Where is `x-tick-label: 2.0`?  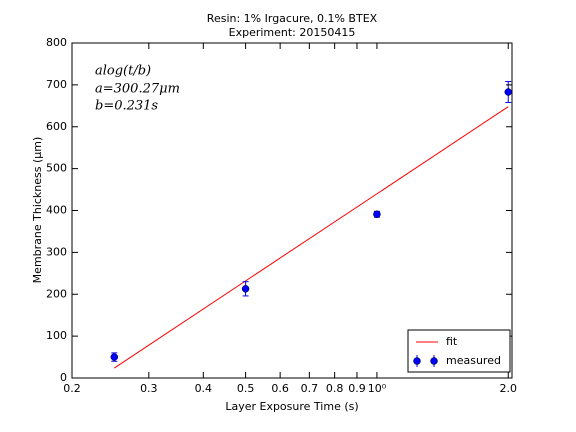
x-tick-label: 2.0 is located at coordinates (508, 388).